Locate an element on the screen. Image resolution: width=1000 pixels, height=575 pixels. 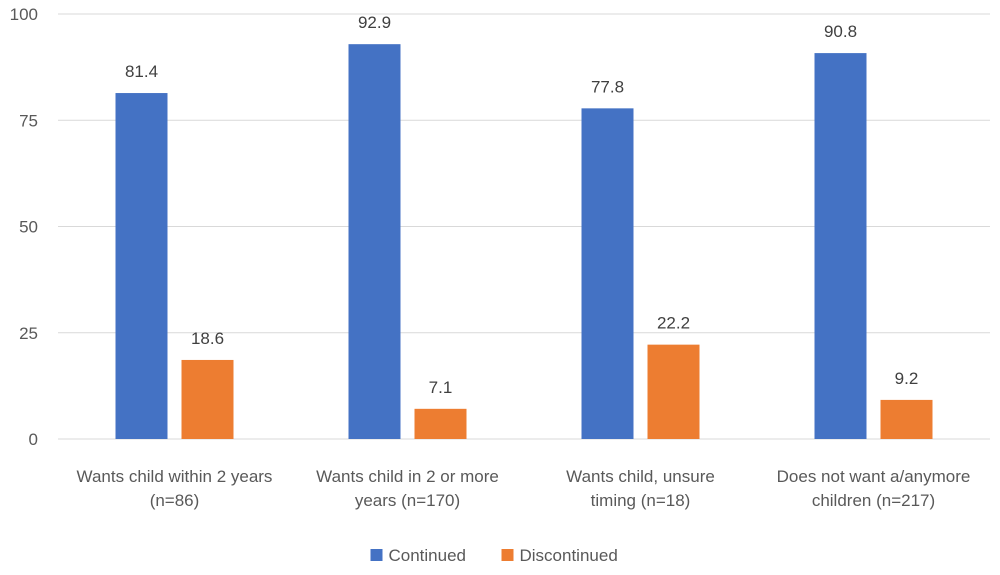
category-label: Wants child in 2 or more years (n=170) is located at coordinates (407, 488).